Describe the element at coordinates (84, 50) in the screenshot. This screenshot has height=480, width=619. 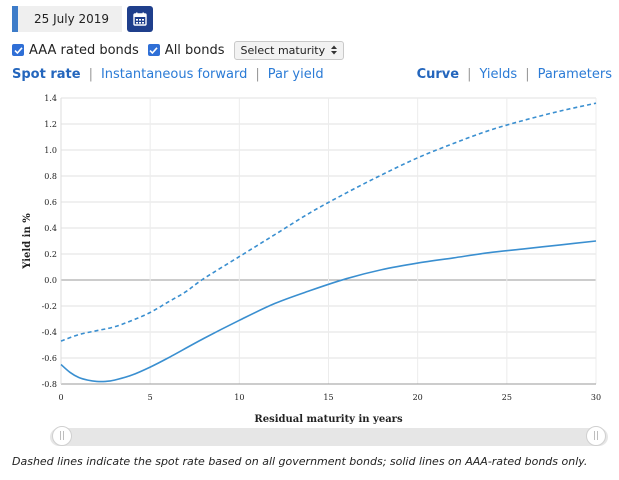
I see `aaa-bonds-label: AAA rated bonds` at that location.